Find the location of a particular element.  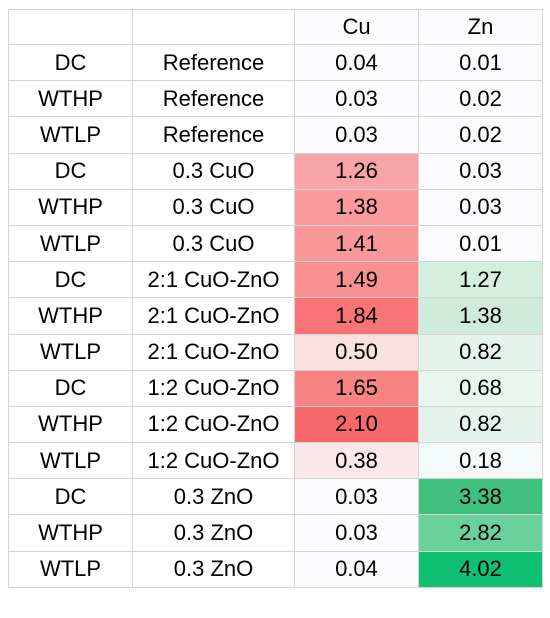

cu-value-cell: 1.41 is located at coordinates (356, 243).